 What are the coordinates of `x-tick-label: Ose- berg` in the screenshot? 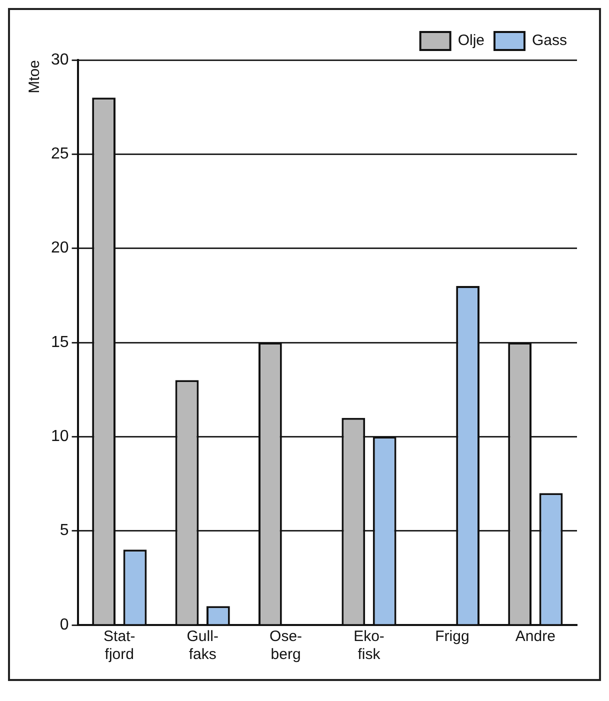 It's located at (286, 646).